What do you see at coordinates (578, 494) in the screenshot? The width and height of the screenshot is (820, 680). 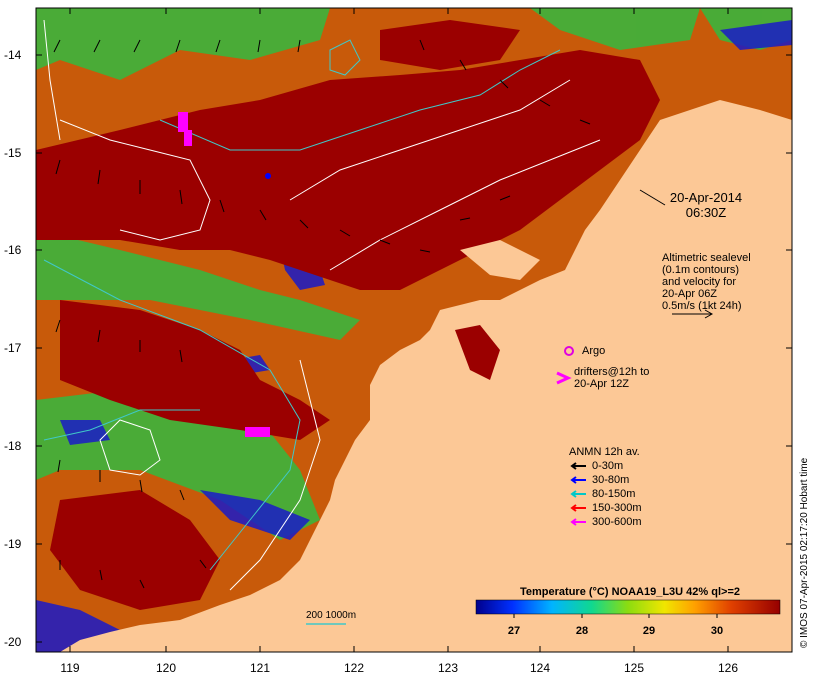 I see `anmn-legend-arrows` at bounding box center [578, 494].